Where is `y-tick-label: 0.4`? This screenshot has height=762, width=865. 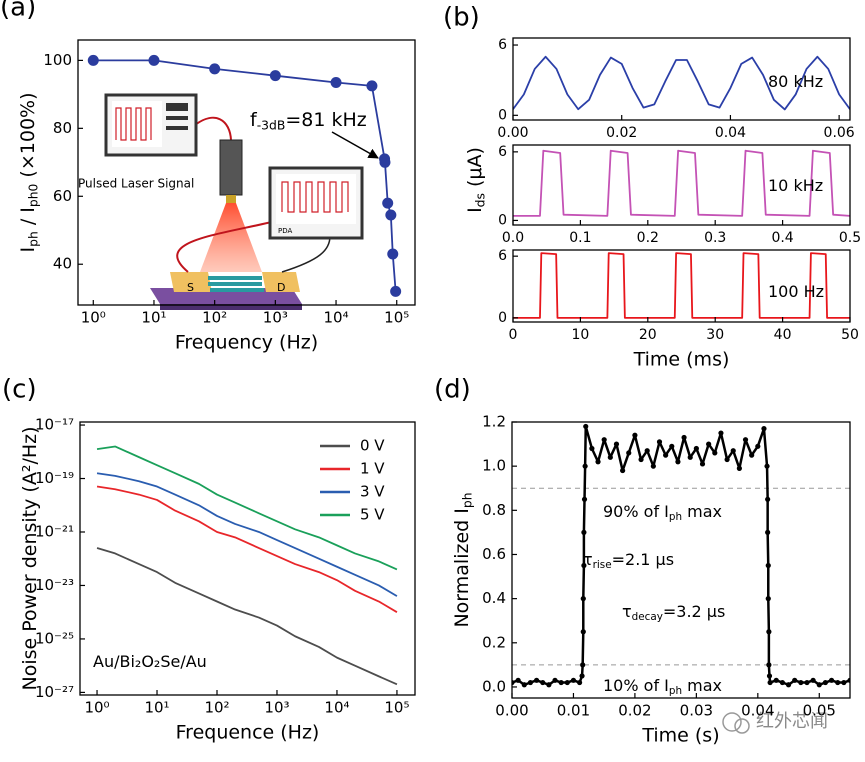
y-tick-label: 0.4 is located at coordinates (494, 598).